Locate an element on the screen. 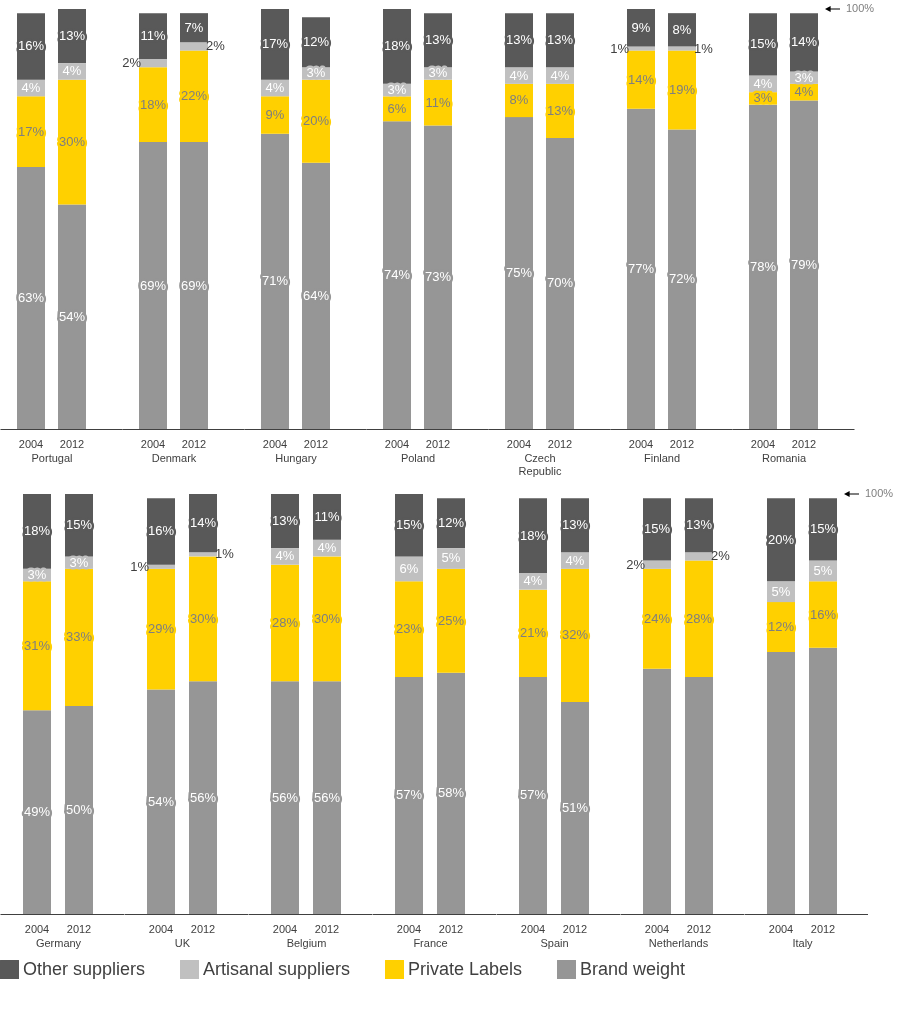 Image resolution: width=898 pixels, height=1009 pixels. x-axis-title: Czech Republic is located at coordinates (540, 464).